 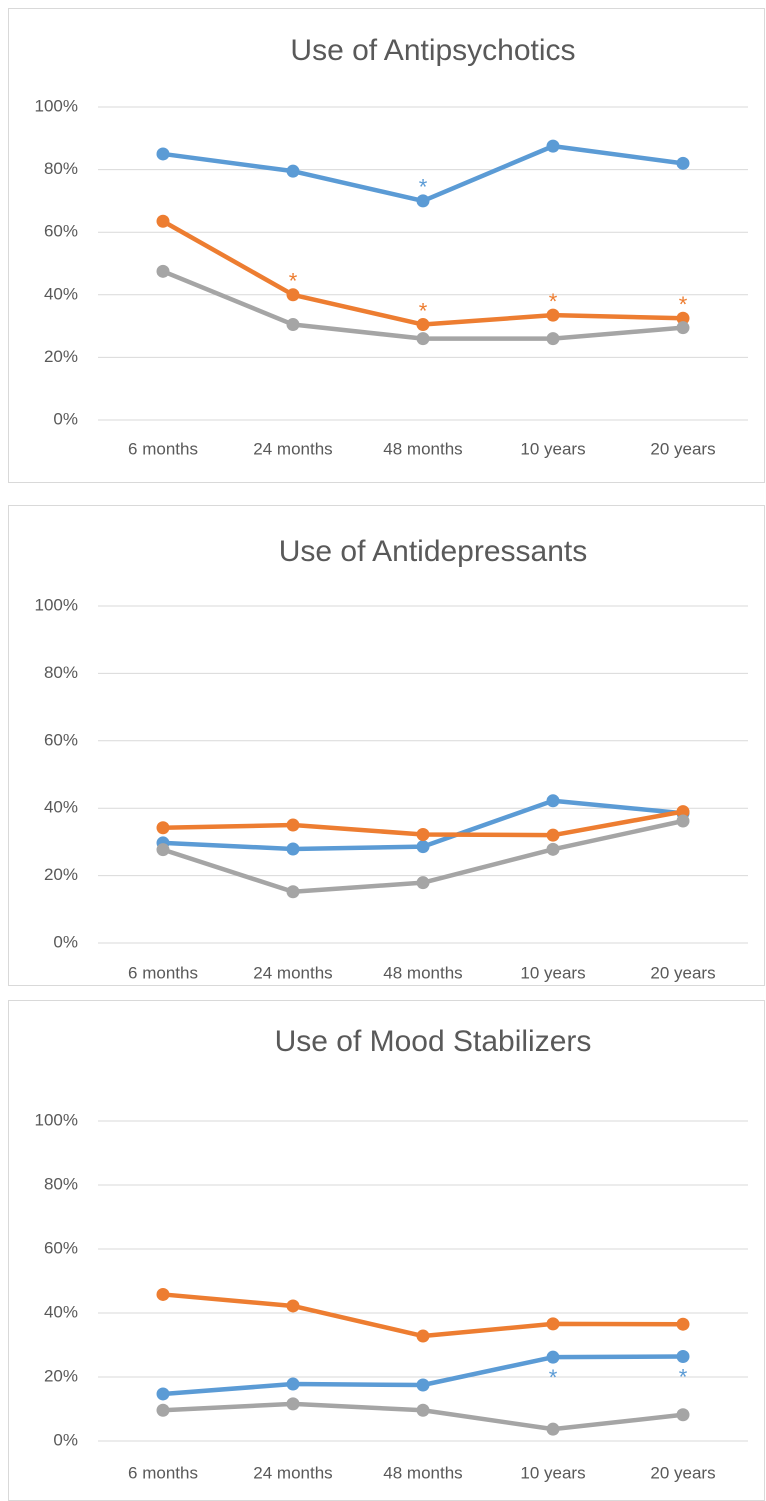 What do you see at coordinates (433, 1041) in the screenshot?
I see `chart-title: Use of Mood Stabilizers` at bounding box center [433, 1041].